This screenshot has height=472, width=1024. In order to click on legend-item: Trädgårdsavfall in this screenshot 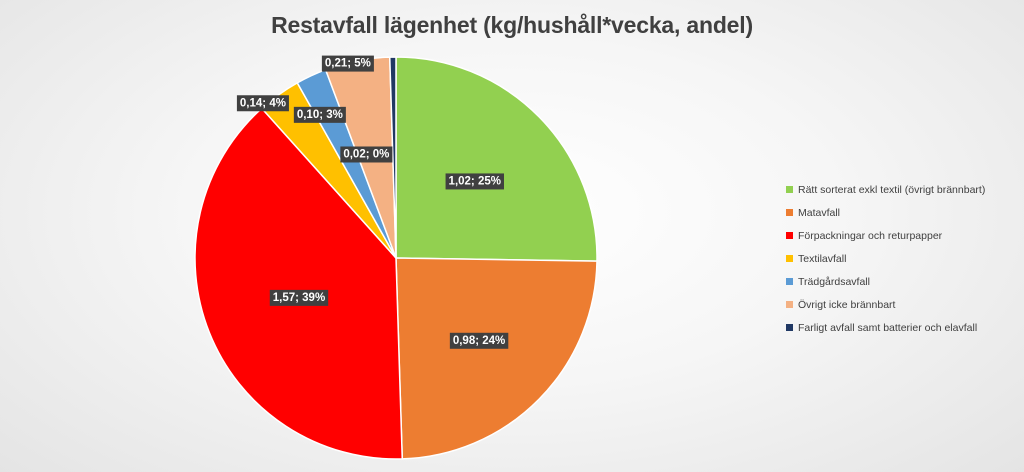, I will do `click(904, 281)`.